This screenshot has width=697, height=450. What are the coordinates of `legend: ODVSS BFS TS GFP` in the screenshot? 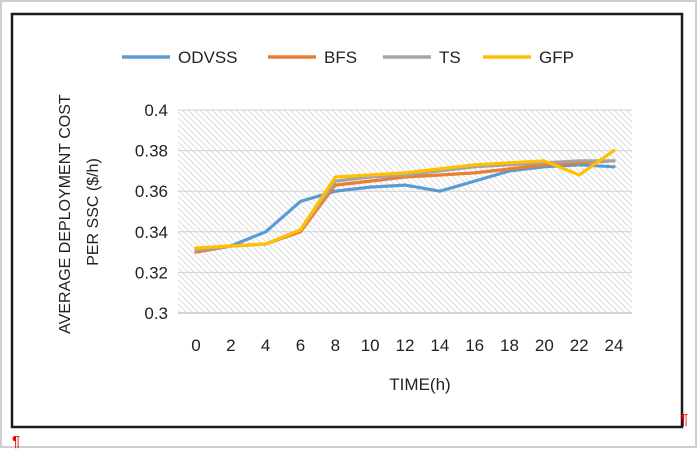 It's located at (348, 57).